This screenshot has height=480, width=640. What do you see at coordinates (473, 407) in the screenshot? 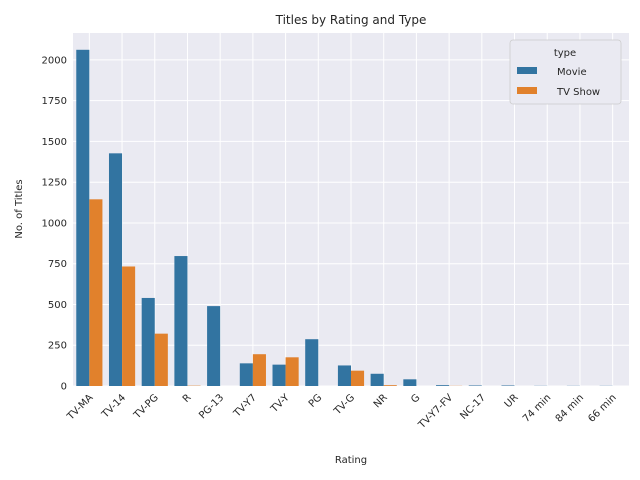
I see `x-tick-label: NC-17` at bounding box center [473, 407].